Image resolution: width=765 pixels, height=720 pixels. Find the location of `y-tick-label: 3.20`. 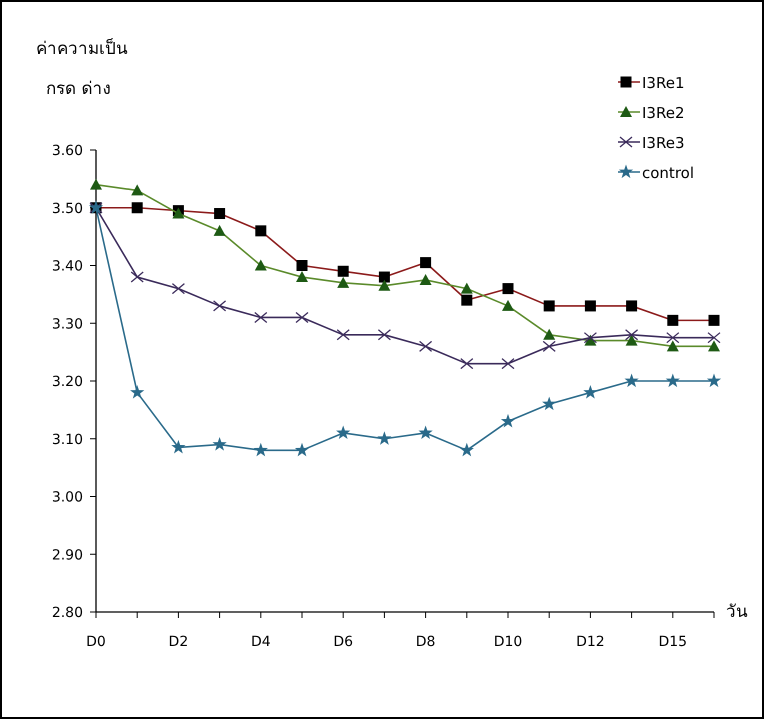

y-tick-label: 3.20 is located at coordinates (67, 382).